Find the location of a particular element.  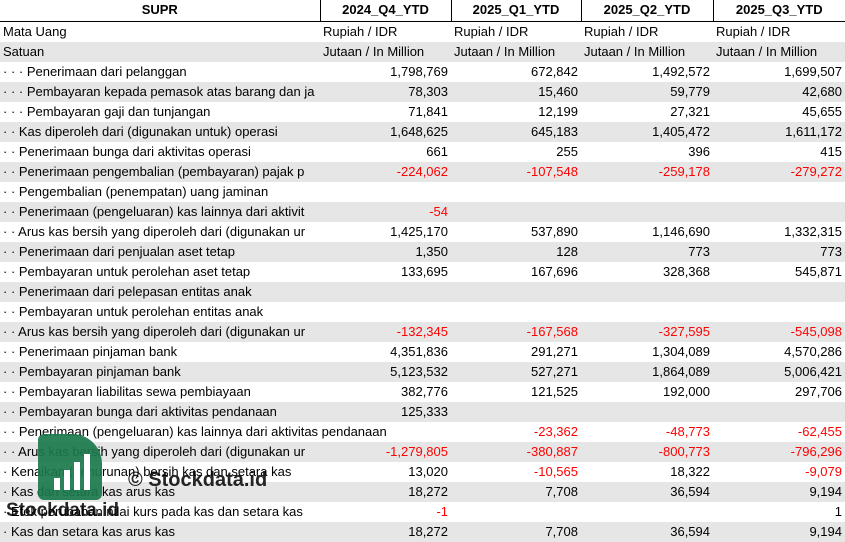

cell-value: 18,322 is located at coordinates (690, 471).